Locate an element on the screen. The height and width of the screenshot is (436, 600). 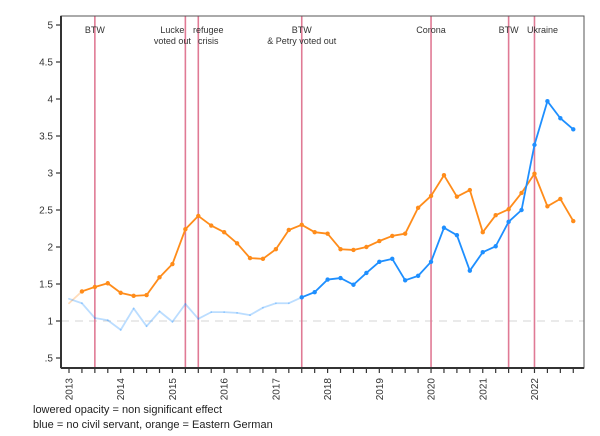
y-tick-label: 4 is located at coordinates (50, 100).